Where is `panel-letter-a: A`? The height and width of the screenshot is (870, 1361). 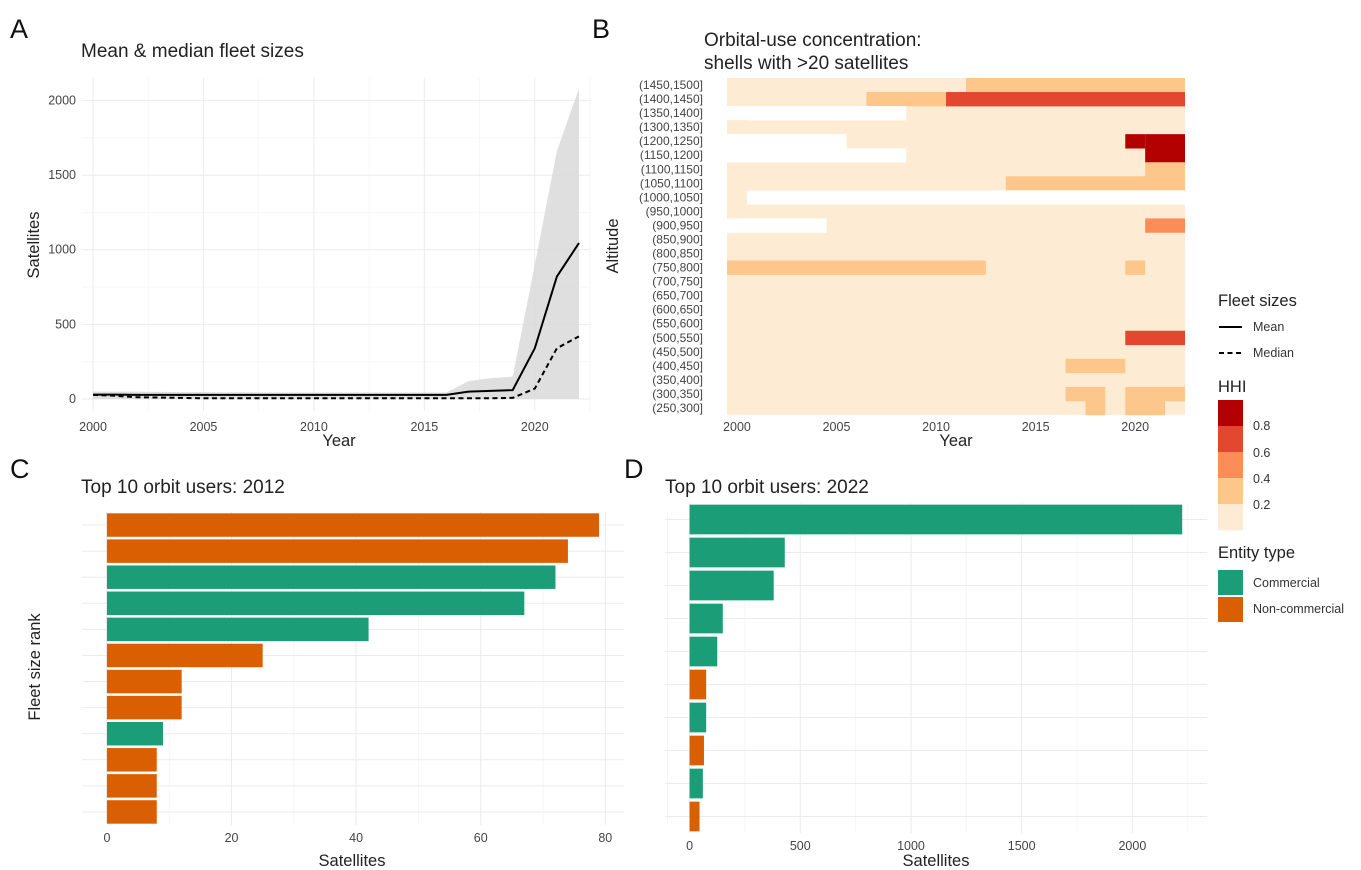
panel-letter-a: A is located at coordinates (19, 29).